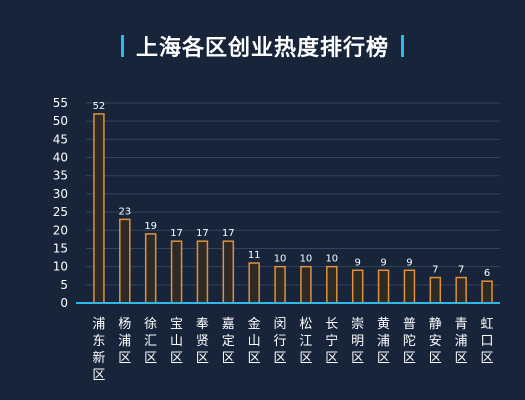 The image size is (525, 400). I want to click on y-tick-label: 25, so click(60, 212).